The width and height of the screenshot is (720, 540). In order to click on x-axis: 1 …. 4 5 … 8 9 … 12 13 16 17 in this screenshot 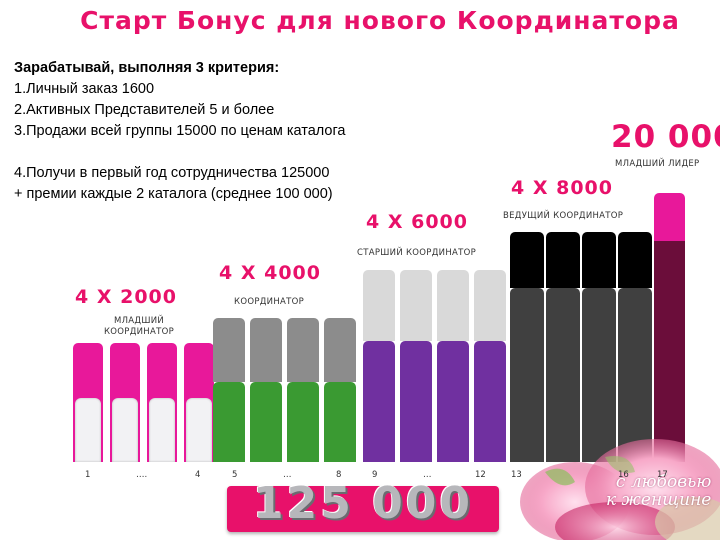, I will do `click(375, 477)`.